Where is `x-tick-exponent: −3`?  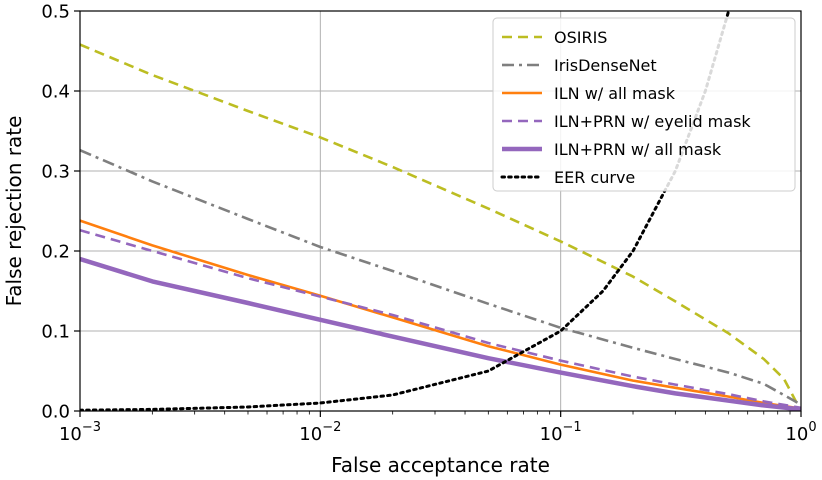 x-tick-exponent: −3 is located at coordinates (91, 427).